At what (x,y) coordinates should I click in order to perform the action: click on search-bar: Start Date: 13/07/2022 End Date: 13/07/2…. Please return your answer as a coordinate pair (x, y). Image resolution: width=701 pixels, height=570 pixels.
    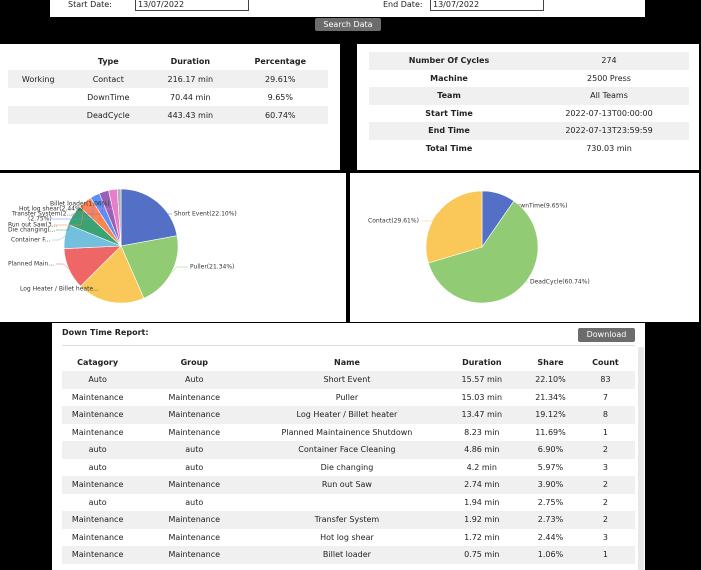
    Looking at the image, I should click on (347, 8).